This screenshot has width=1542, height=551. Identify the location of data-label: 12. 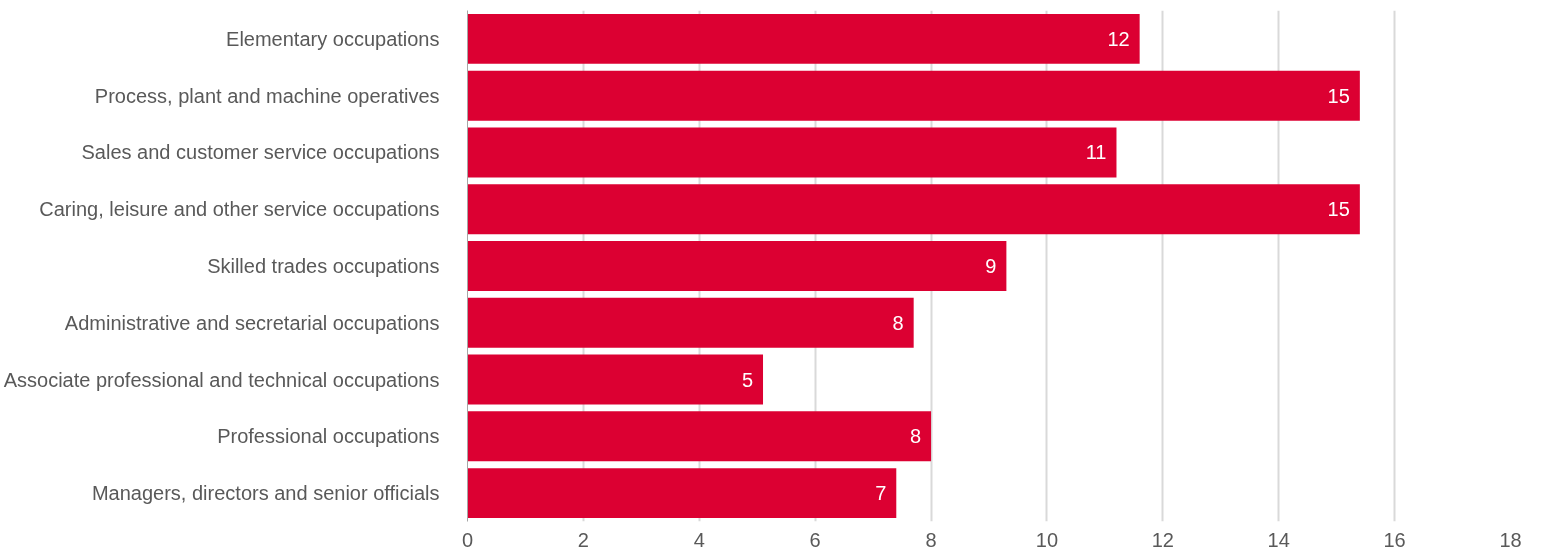
(1118, 38).